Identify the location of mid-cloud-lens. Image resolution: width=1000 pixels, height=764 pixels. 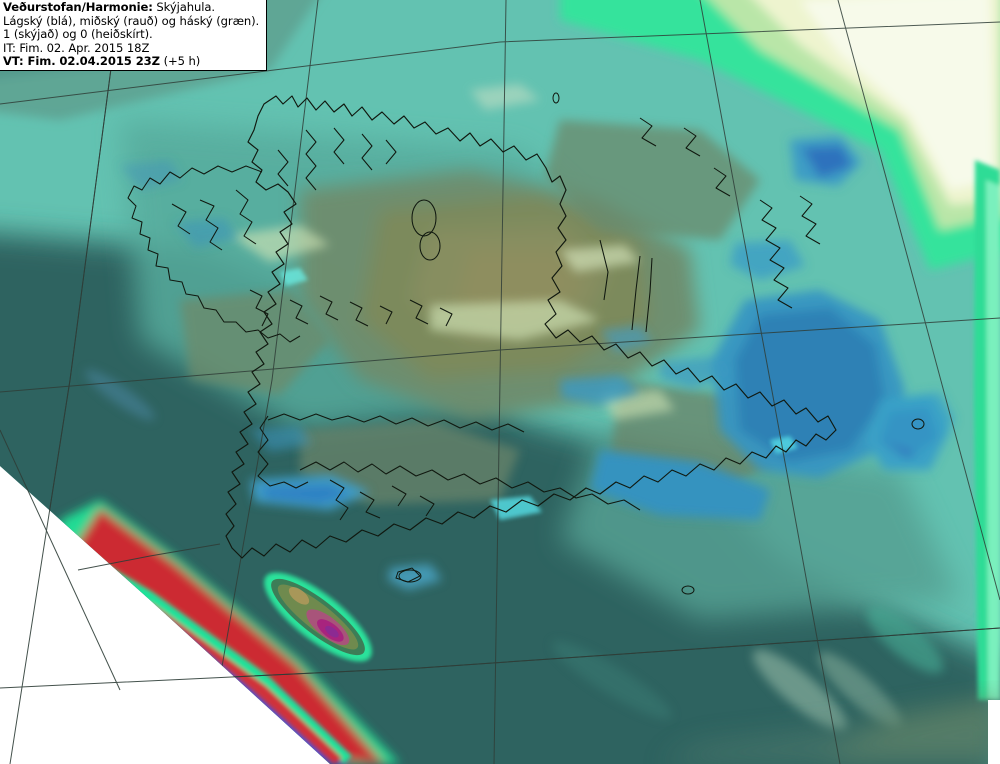
(318, 617).